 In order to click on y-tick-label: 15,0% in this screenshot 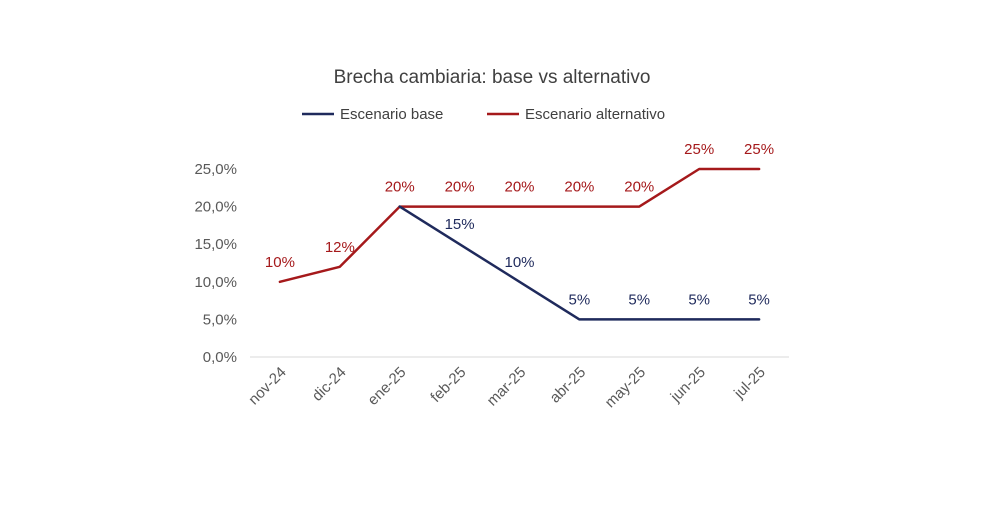, I will do `click(215, 244)`.